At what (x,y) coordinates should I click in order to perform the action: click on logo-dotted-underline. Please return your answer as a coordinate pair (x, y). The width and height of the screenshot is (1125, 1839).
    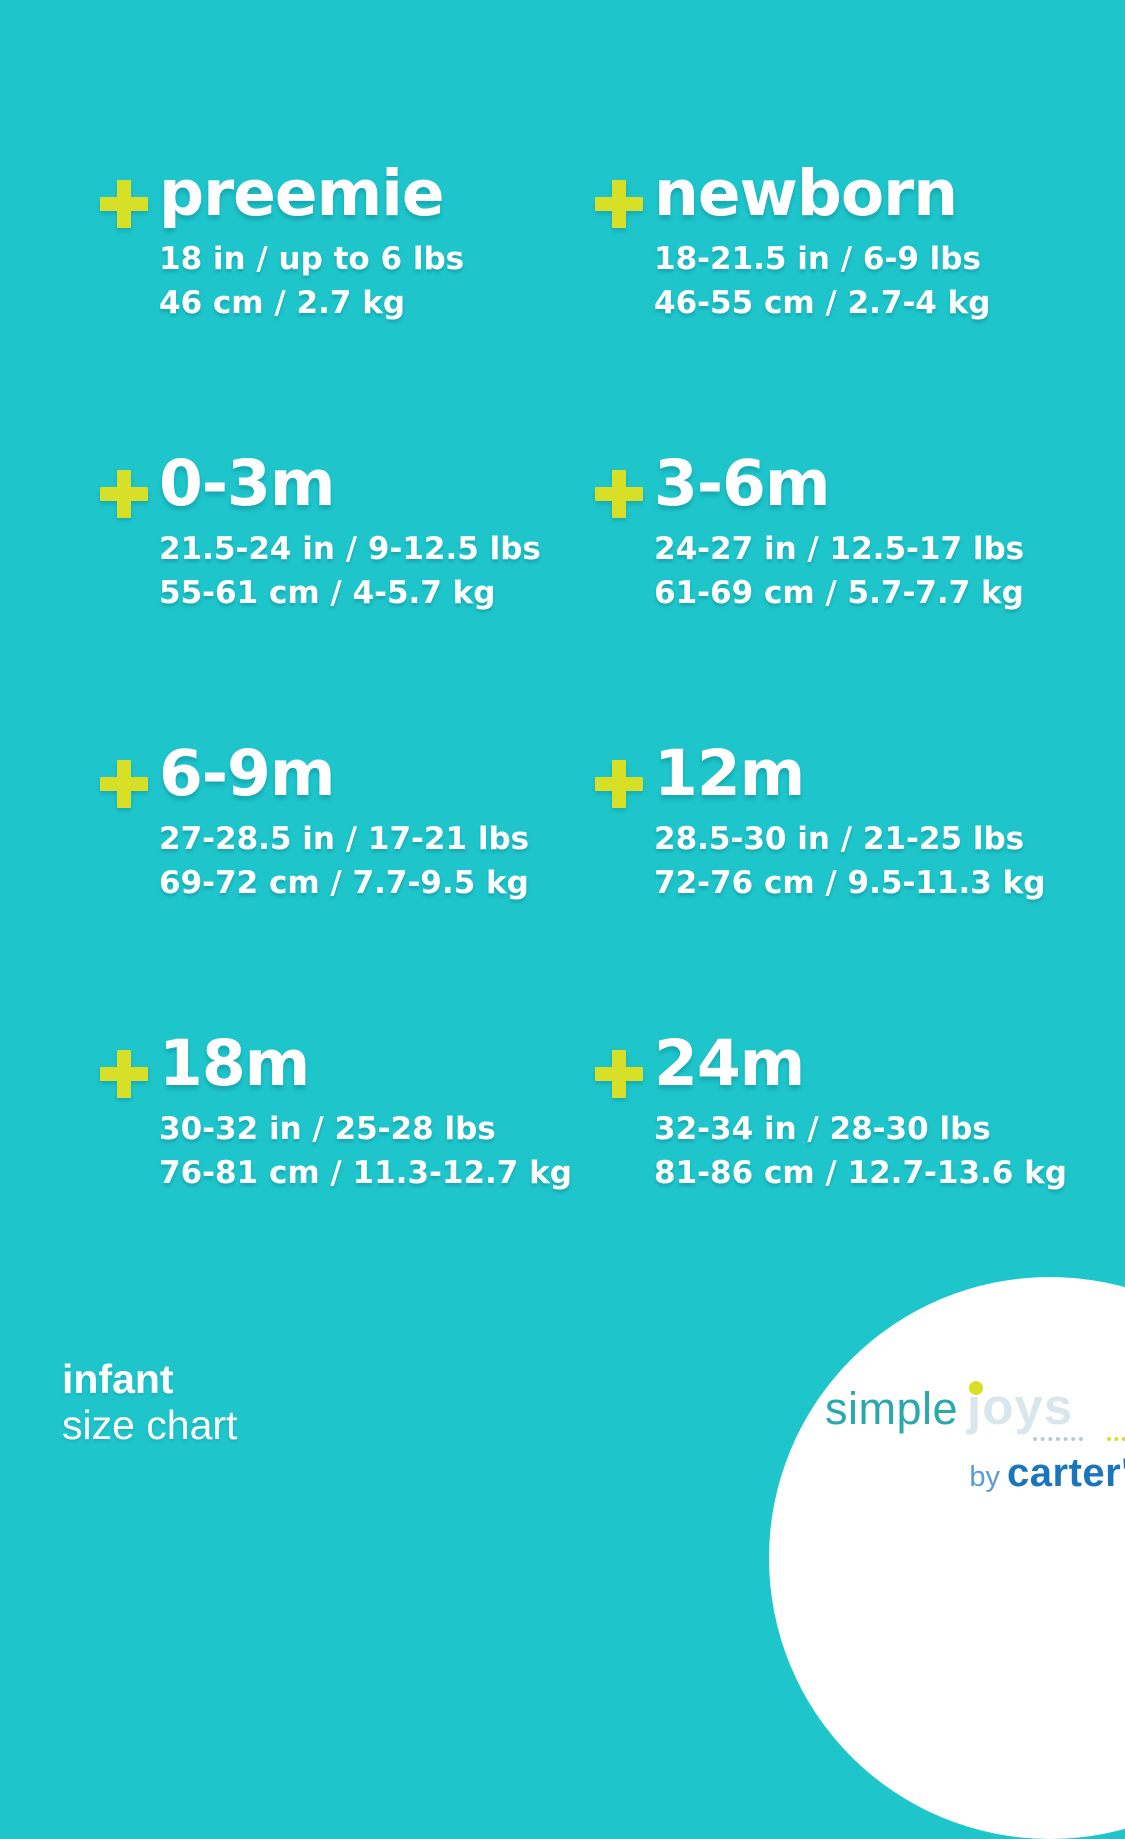
    Looking at the image, I should click on (975, 1439).